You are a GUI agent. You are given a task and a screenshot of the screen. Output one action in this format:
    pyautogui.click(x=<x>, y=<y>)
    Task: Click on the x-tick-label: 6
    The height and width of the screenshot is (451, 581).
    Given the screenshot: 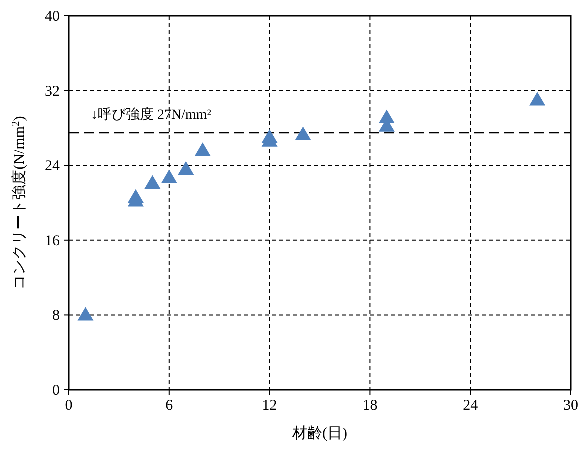 What is the action you would take?
    pyautogui.click(x=170, y=406)
    